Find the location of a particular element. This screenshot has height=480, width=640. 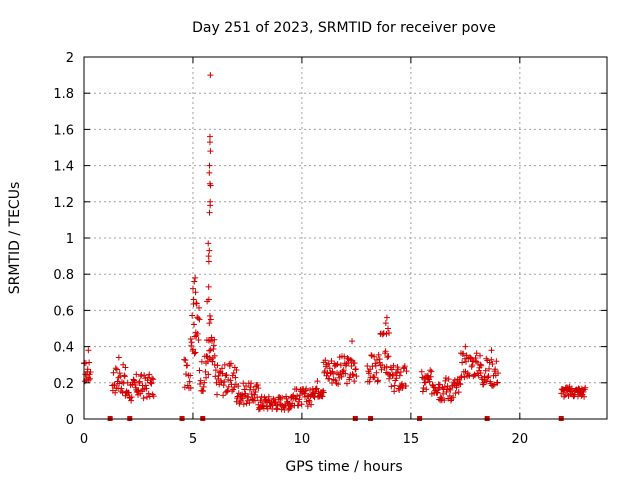

y-tick-label: 0.2 is located at coordinates (63, 384).